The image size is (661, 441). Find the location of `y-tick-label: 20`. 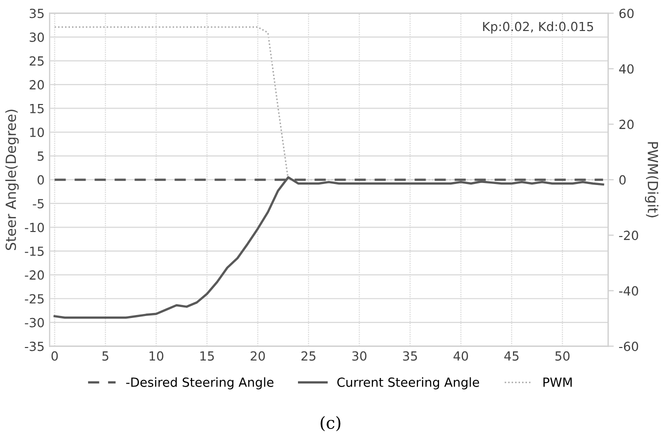

y-tick-label: 20 is located at coordinates (37, 85).